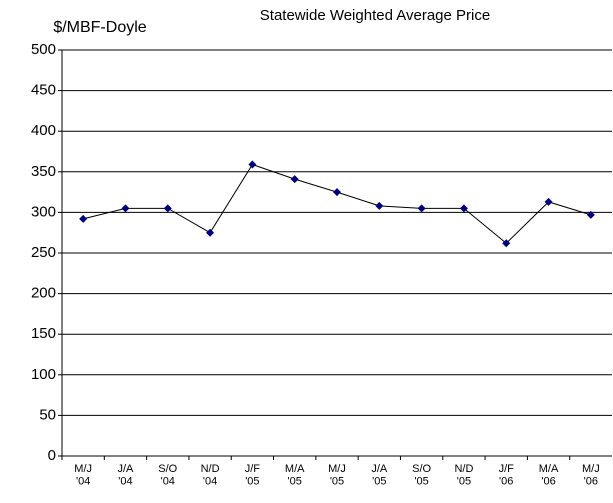 The image size is (613, 503). Describe the element at coordinates (43, 211) in the screenshot. I see `y-tick-label: 300` at that location.